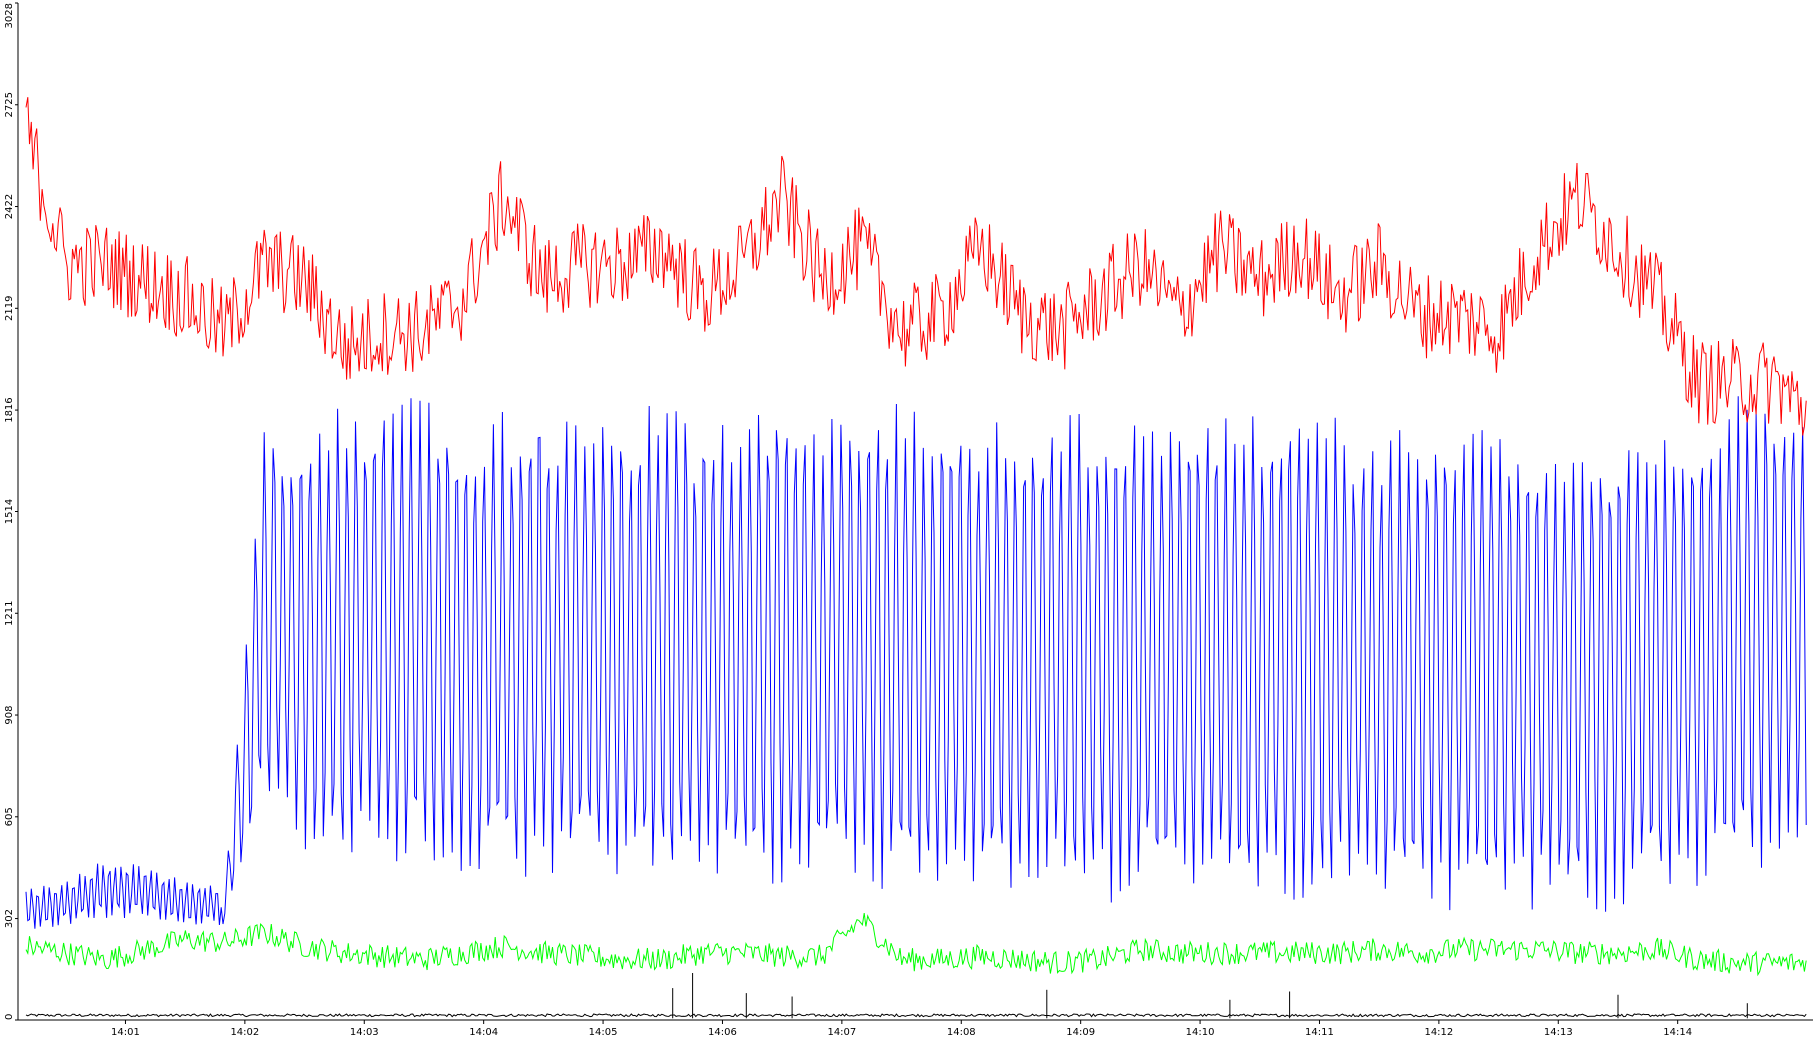 The height and width of the screenshot is (1039, 1815). Describe the element at coordinates (244, 1032) in the screenshot. I see `x-tick-label: 14:02` at that location.